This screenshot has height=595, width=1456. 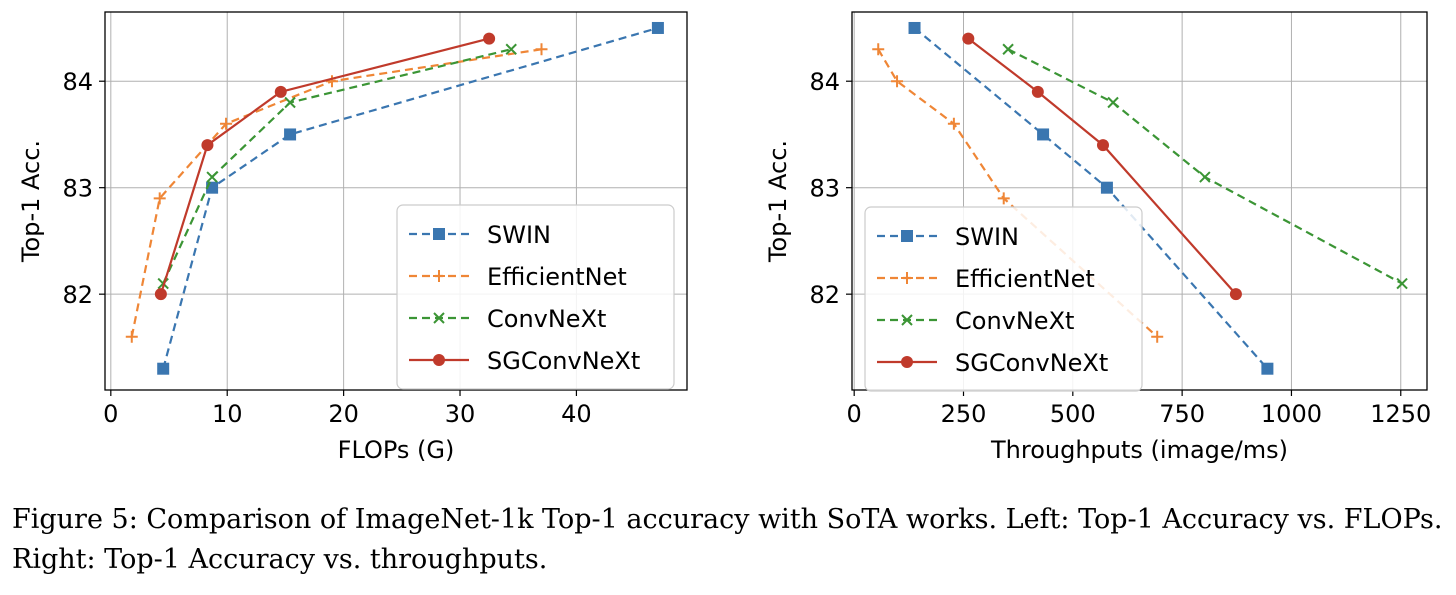 I want to click on x-tick-label: 750, so click(x=1182, y=414).